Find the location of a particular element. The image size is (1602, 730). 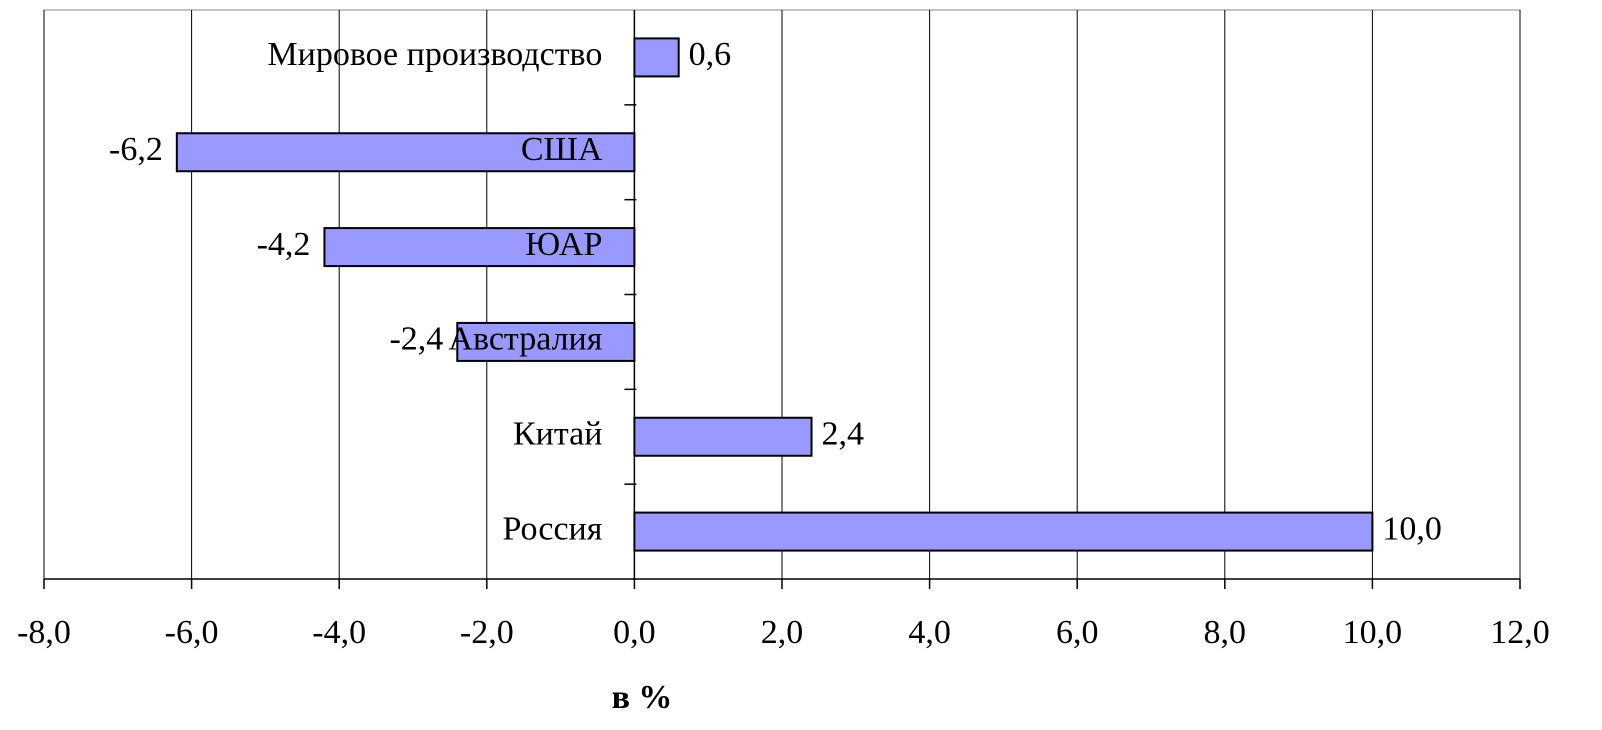

value-label: -4,2 is located at coordinates (284, 244).